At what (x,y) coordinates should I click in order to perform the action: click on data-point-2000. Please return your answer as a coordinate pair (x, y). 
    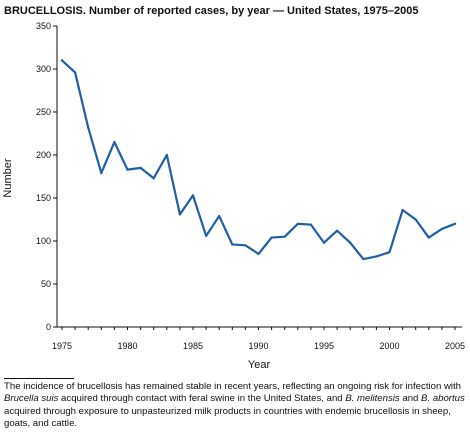
    Looking at the image, I should click on (389, 252).